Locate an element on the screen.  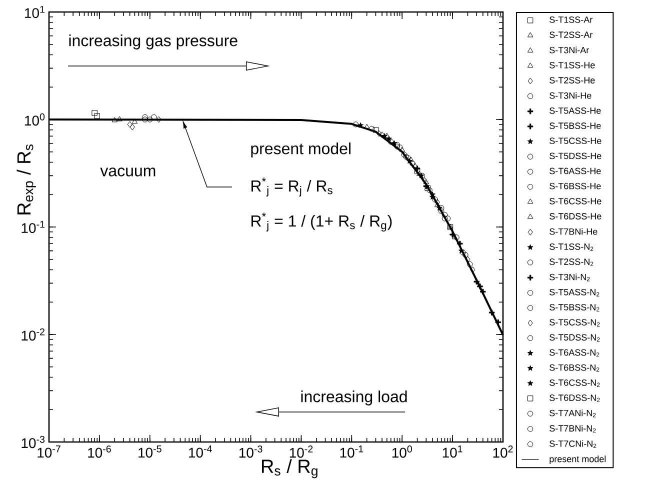
x-tick-label: 10$^{-3}$ is located at coordinates (250, 452).